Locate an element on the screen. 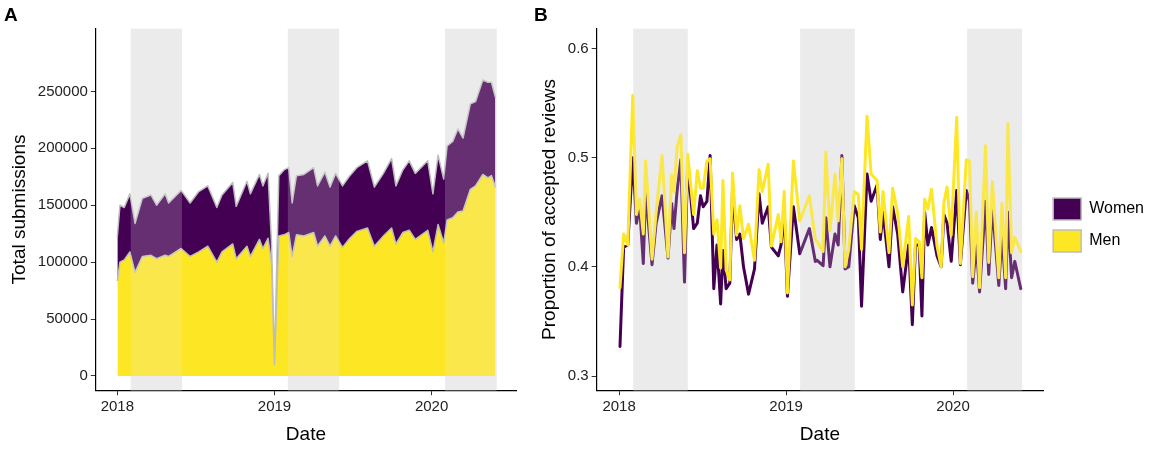  y-tick-label: 0.3 is located at coordinates (578, 375).